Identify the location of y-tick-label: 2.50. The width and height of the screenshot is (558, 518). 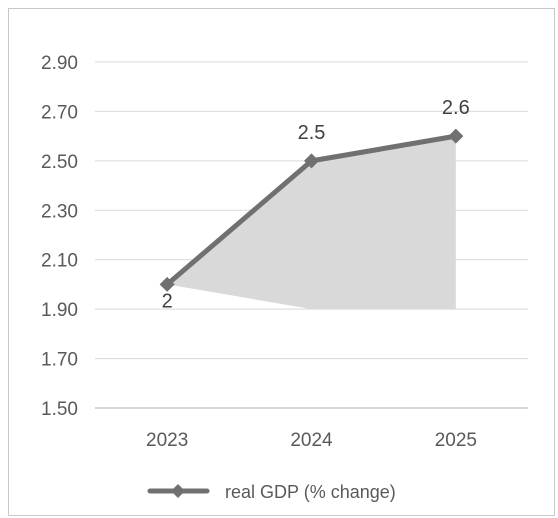
(59, 162).